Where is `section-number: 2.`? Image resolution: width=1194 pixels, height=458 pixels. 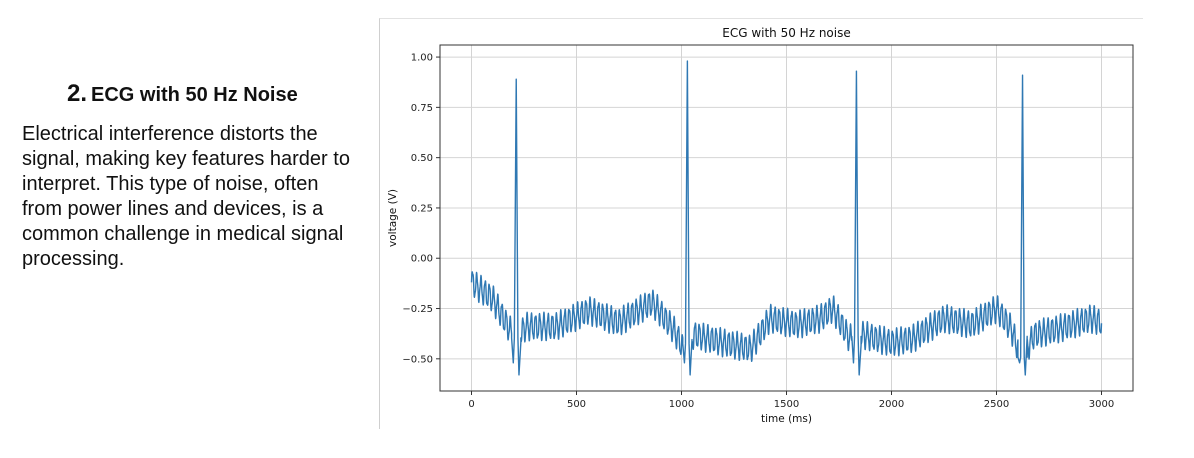
section-number: 2. is located at coordinates (77, 93).